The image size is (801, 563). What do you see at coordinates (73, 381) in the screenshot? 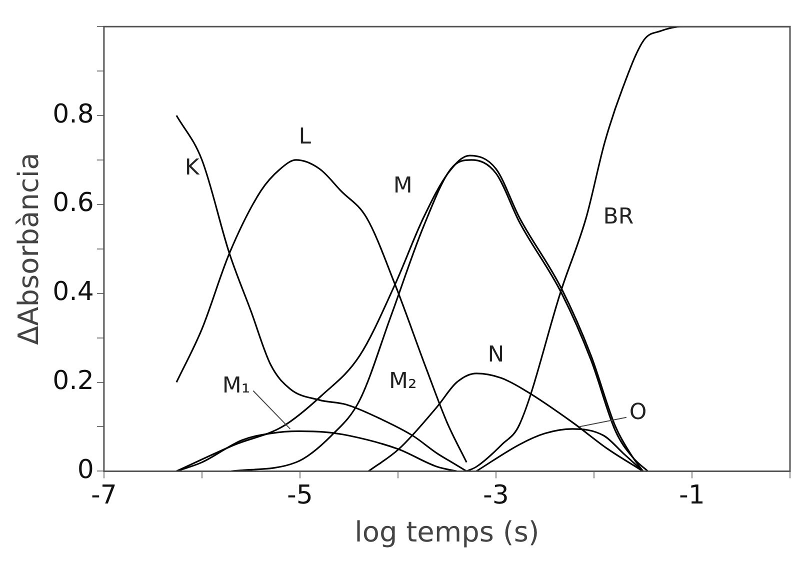
I see `y-tick-label: 0.2` at bounding box center [73, 381].